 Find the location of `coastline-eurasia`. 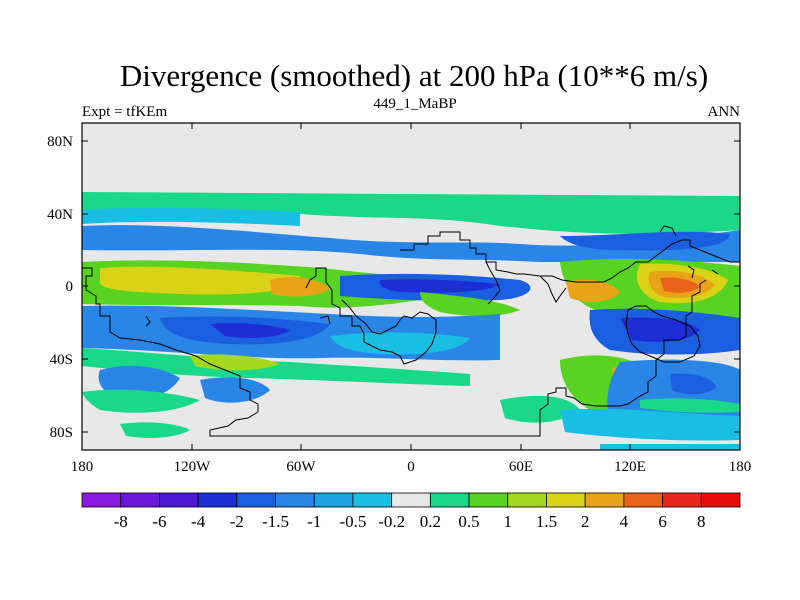

coastline-eurasia is located at coordinates (570, 257).